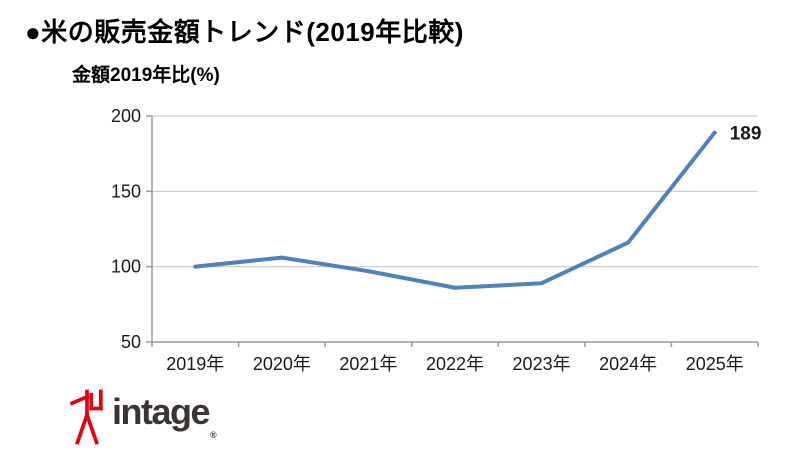  I want to click on x-tick-label: 2025年, so click(715, 364).